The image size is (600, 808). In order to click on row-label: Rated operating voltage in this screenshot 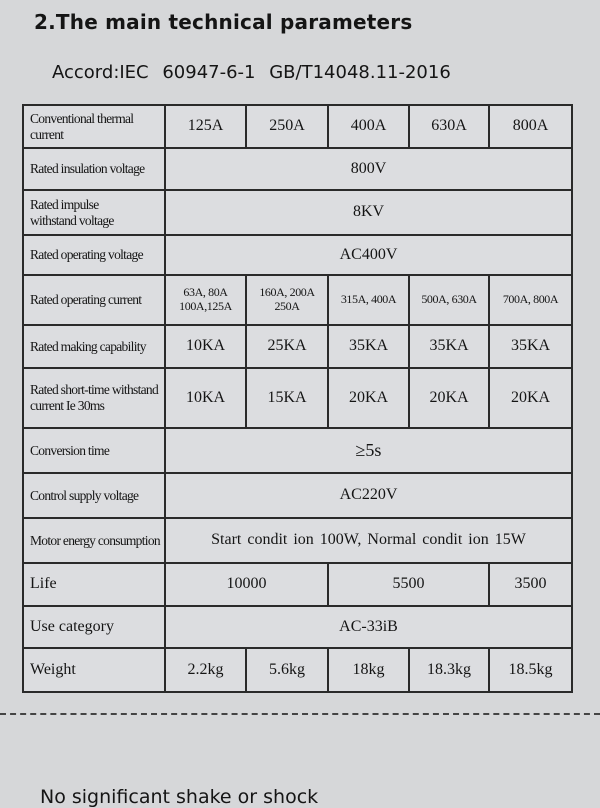, I will do `click(94, 255)`.